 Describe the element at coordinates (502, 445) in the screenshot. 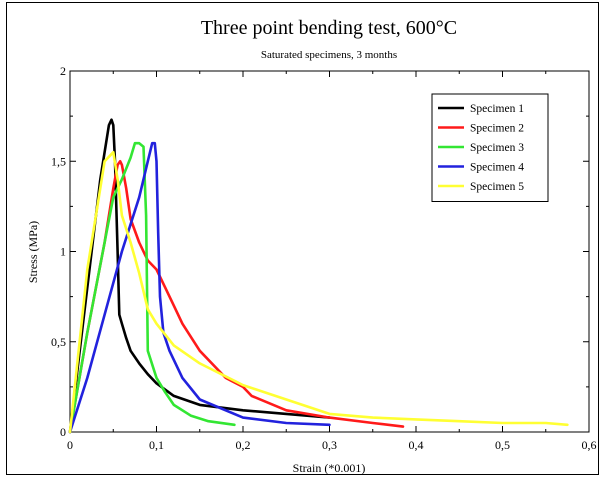

I see `x-tick-label: 0,5` at that location.